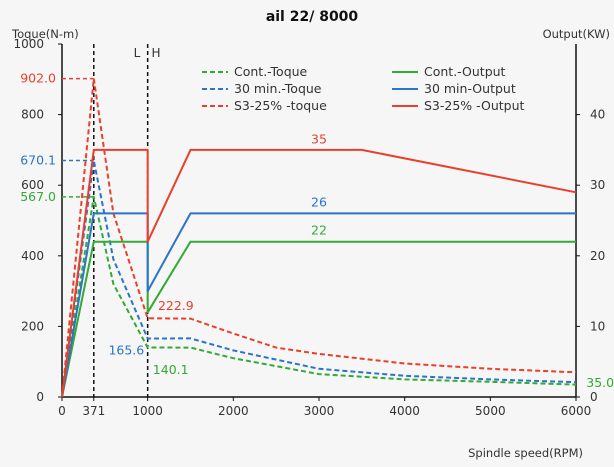 Image resolution: width=614 pixels, height=467 pixels. Describe the element at coordinates (126, 350) in the screenshot. I see `data-label: 165.6` at that location.